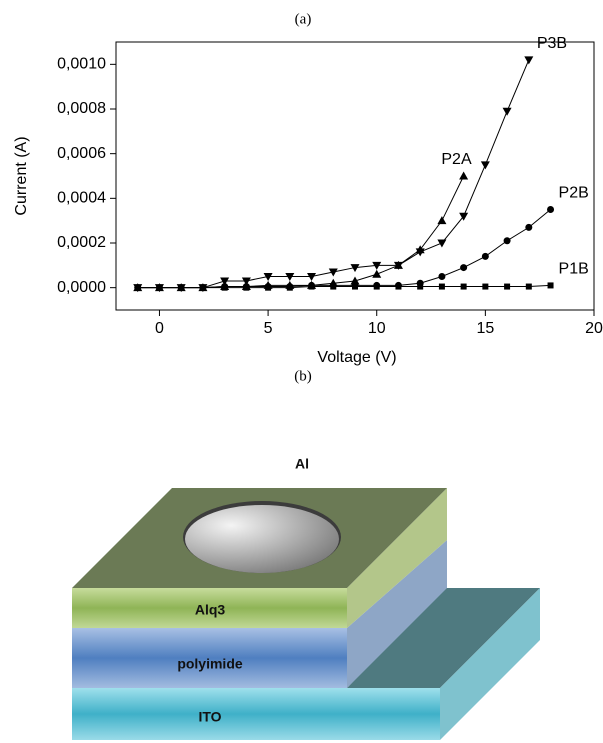 Image resolution: width=603 pixels, height=743 pixels. What do you see at coordinates (81, 64) in the screenshot?
I see `y-tick-label: 0,0010` at bounding box center [81, 64].